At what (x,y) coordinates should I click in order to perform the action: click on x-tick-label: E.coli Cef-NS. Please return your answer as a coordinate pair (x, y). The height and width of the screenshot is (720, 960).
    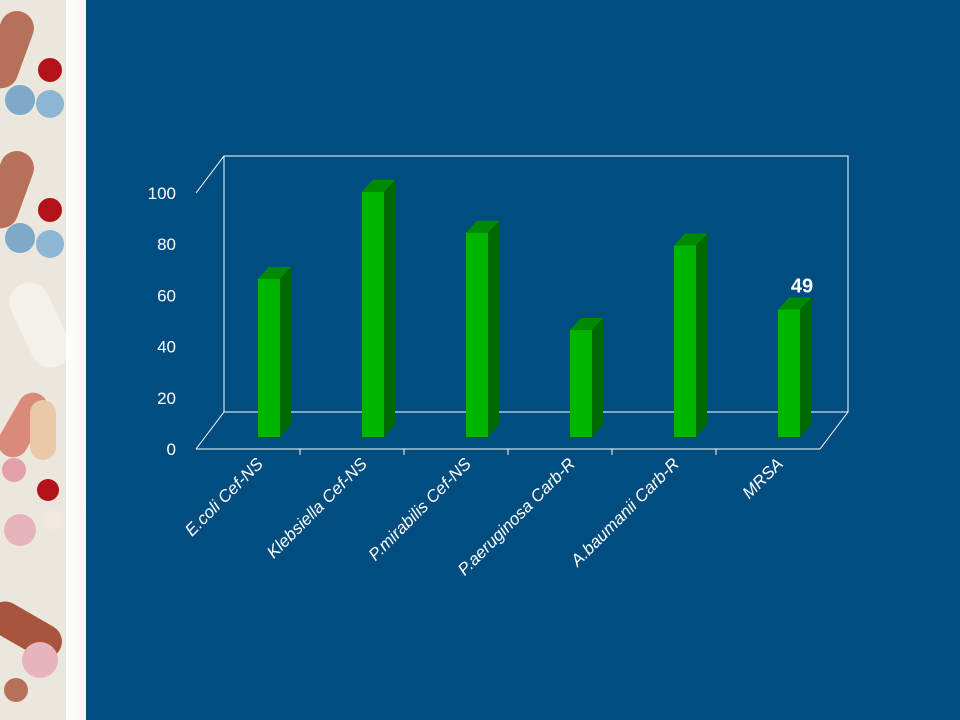
    Looking at the image, I should click on (224, 497).